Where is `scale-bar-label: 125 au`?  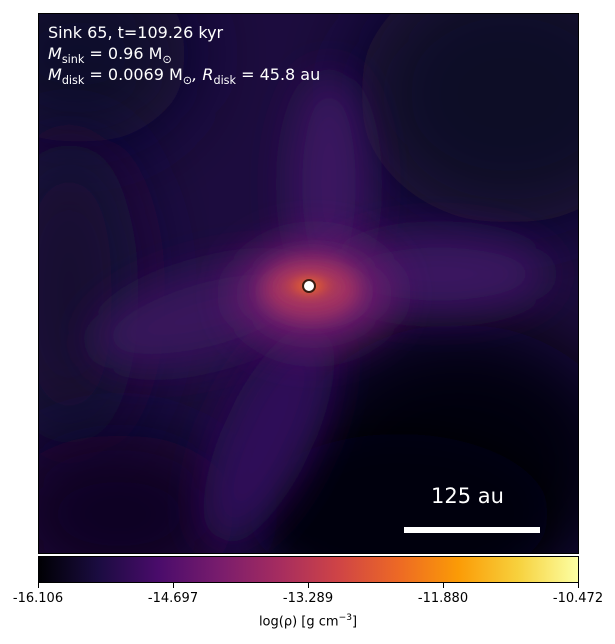 scale-bar-label: 125 au is located at coordinates (467, 496).